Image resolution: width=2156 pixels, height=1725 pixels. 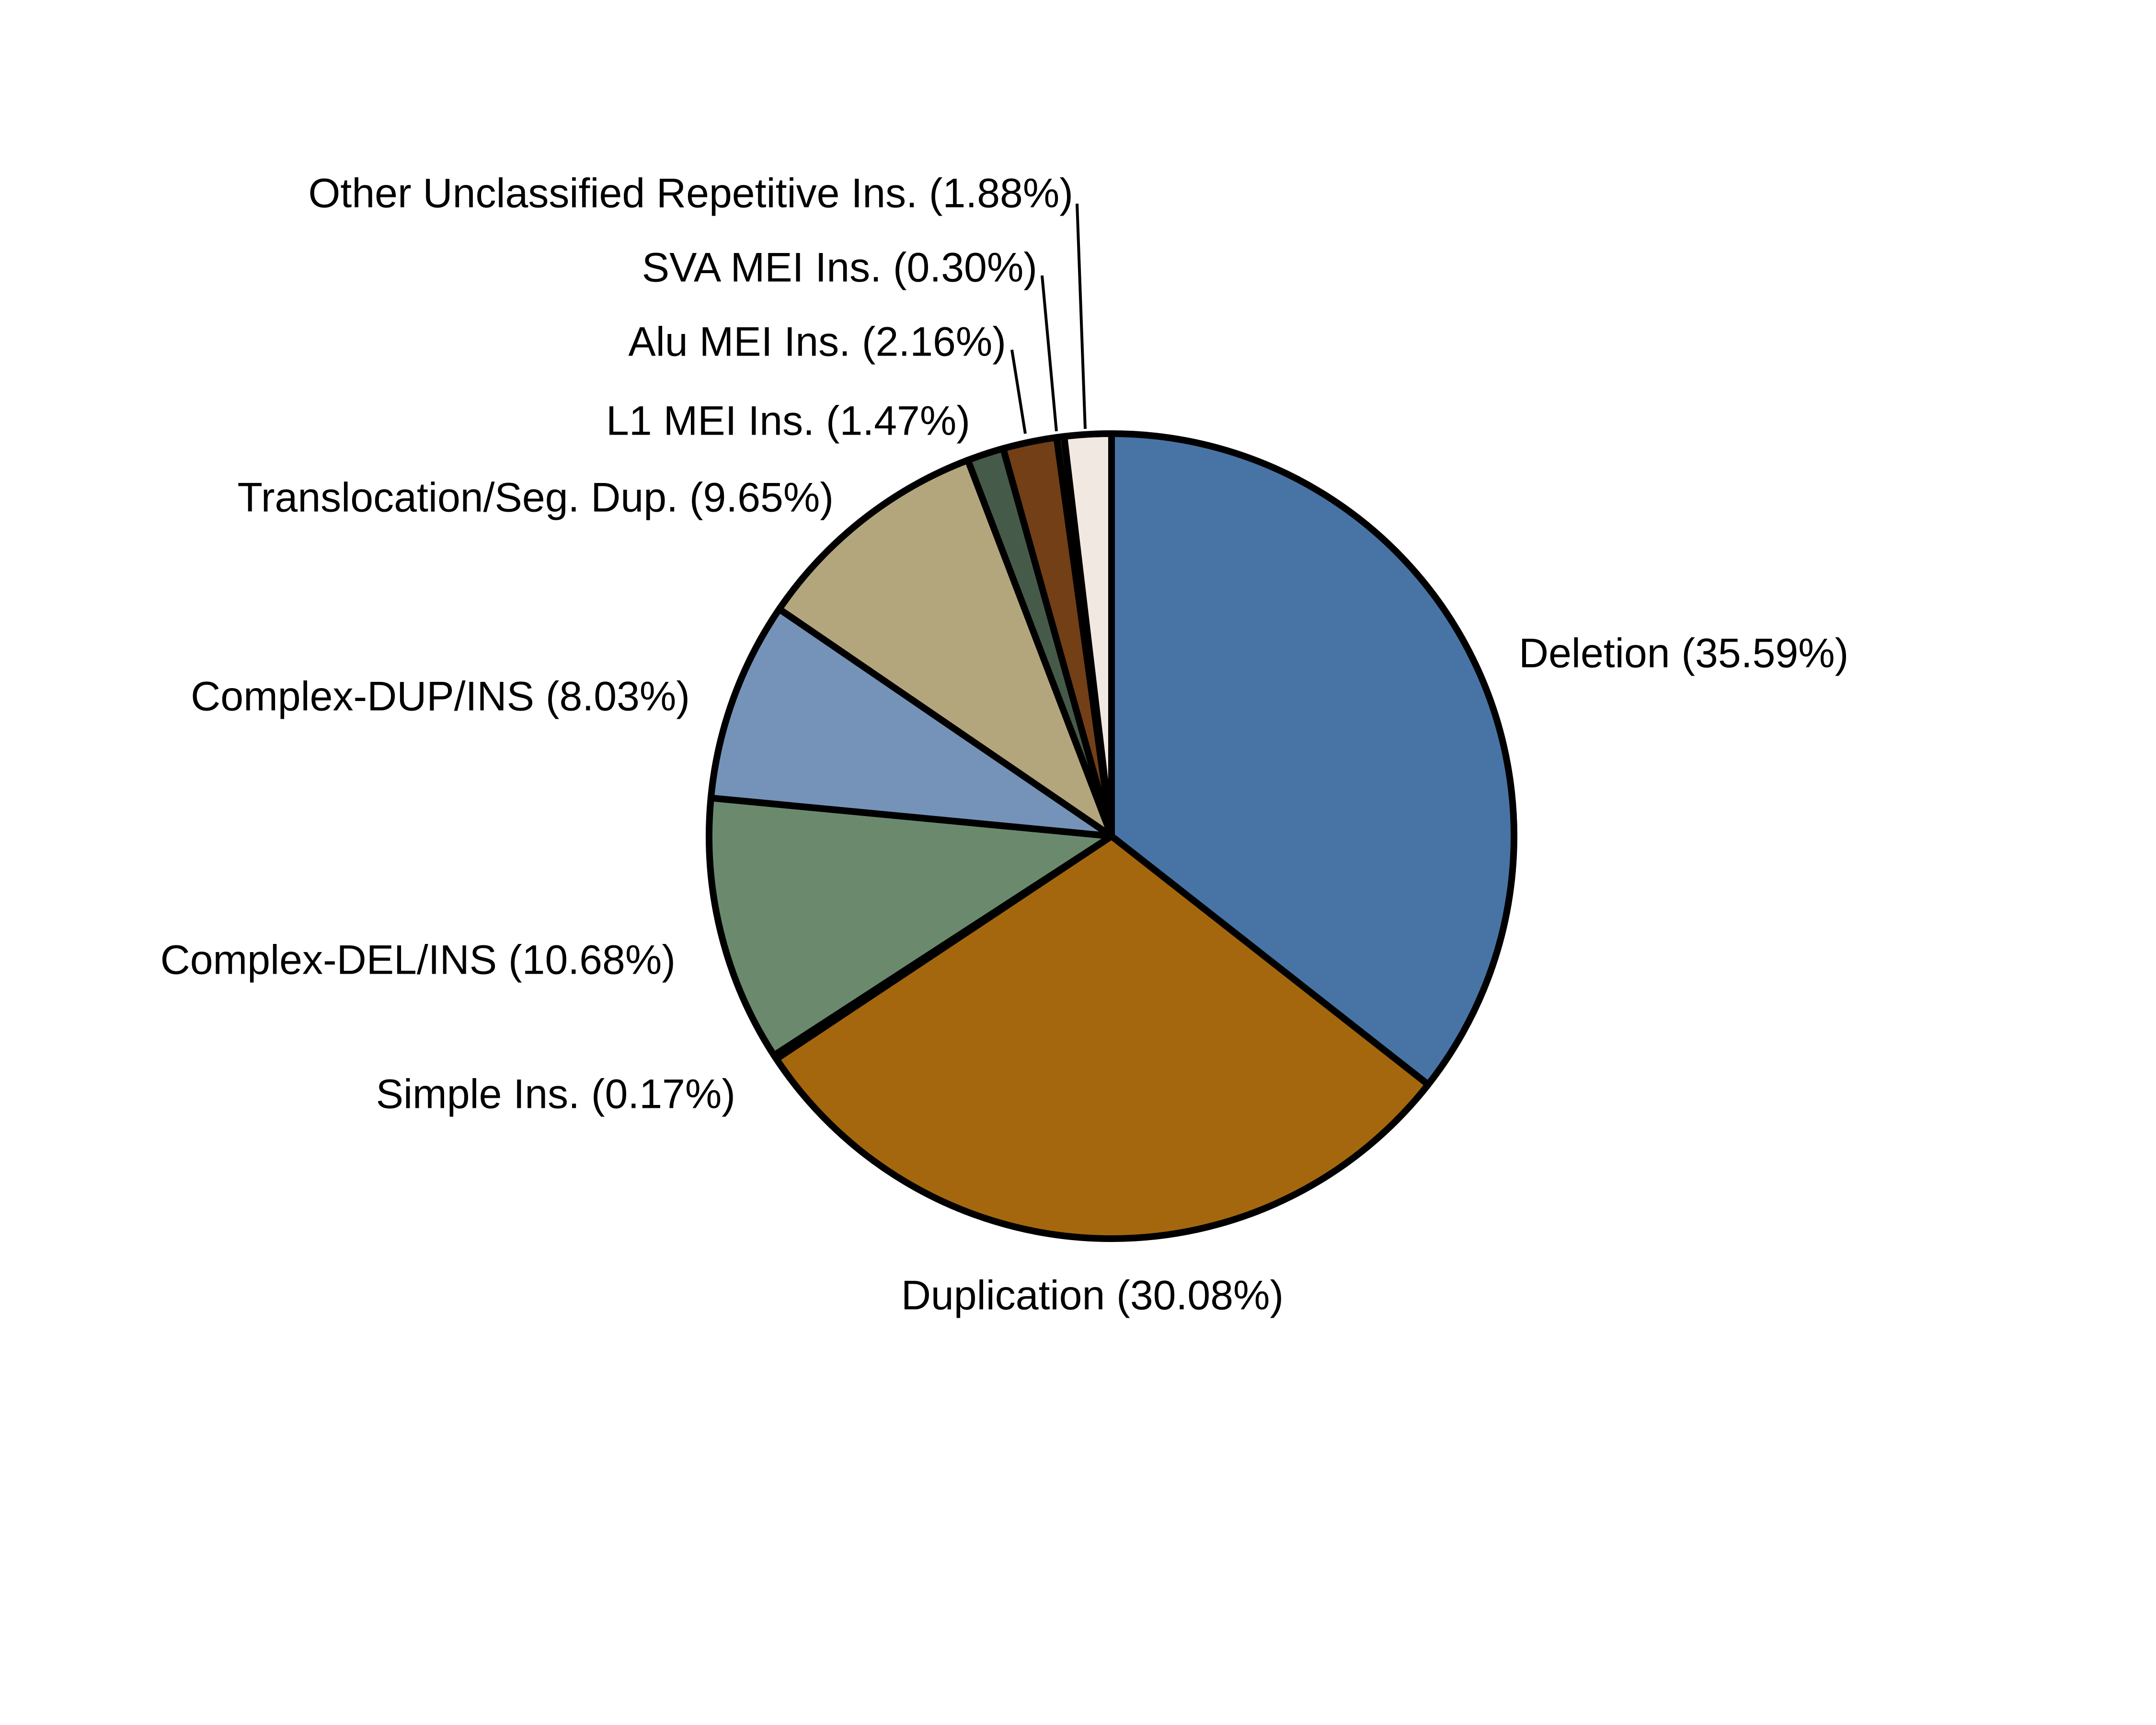 What do you see at coordinates (911, 723) in the screenshot?
I see `slice-complex-dup-ins` at bounding box center [911, 723].